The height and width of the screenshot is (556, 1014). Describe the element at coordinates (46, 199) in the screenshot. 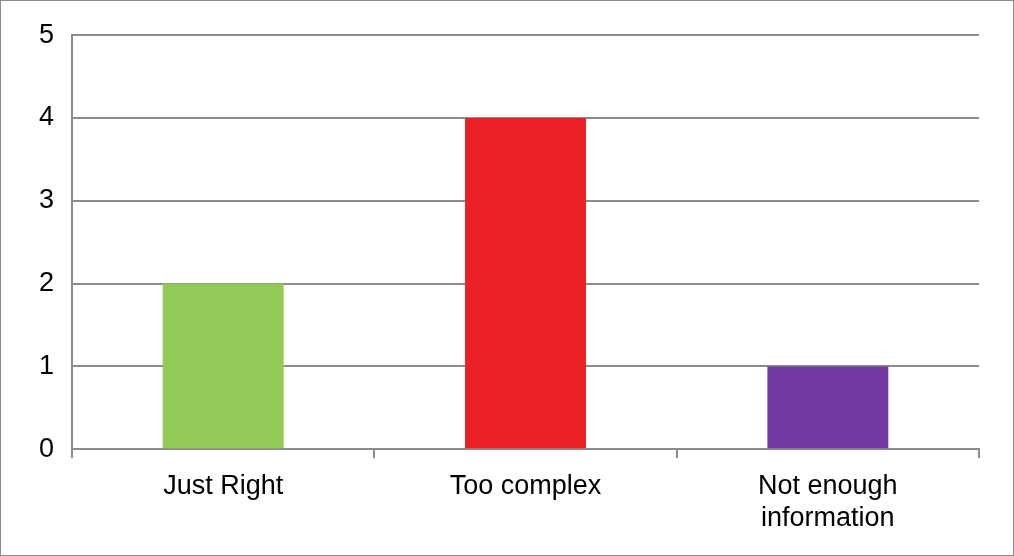

I see `y-tick-label: 3` at that location.